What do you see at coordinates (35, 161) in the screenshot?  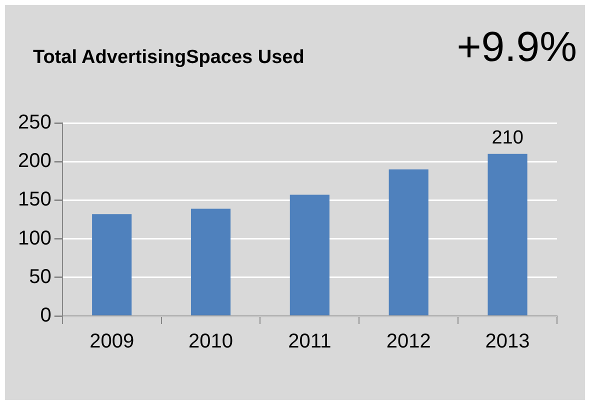 I see `y-tick-label: 200` at bounding box center [35, 161].